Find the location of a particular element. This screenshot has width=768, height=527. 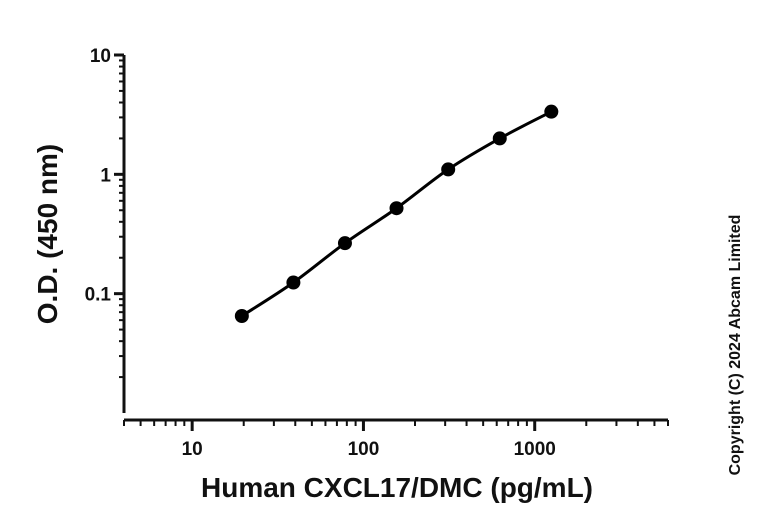

x-tick-label: 1000 is located at coordinates (535, 449).